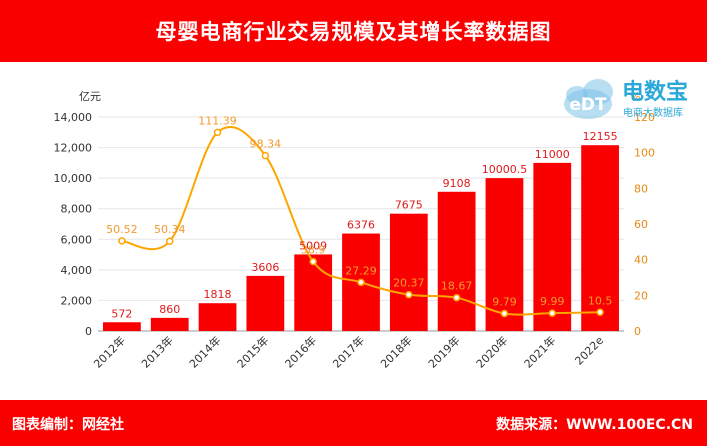 The width and height of the screenshot is (707, 446). I want to click on bar-label: 7675, so click(409, 205).